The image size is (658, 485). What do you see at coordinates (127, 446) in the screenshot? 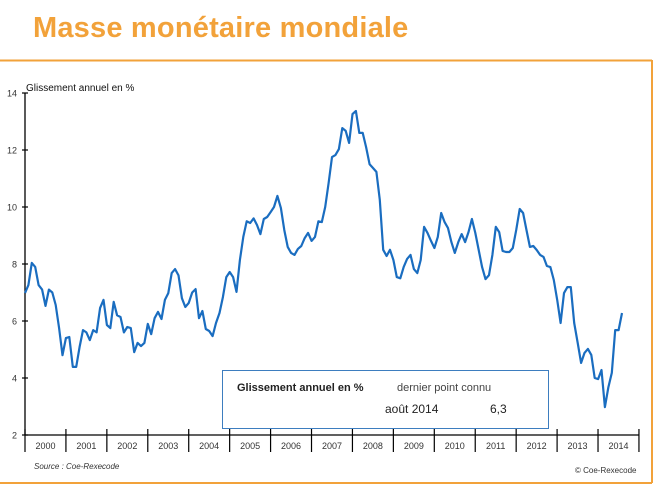
I see `x-tick-label: 2002` at bounding box center [127, 446].